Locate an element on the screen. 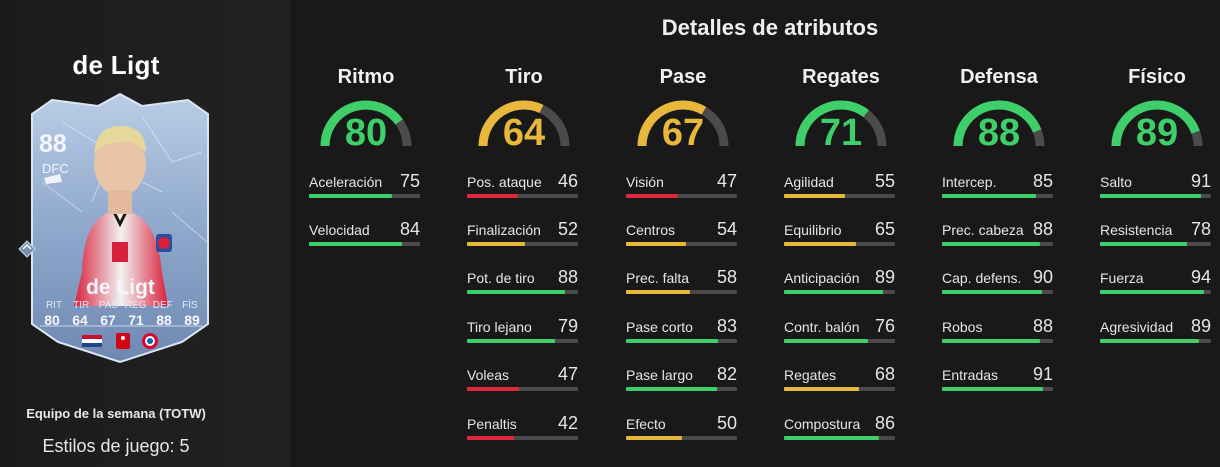  card-player-name: de Ligt is located at coordinates (120, 287).